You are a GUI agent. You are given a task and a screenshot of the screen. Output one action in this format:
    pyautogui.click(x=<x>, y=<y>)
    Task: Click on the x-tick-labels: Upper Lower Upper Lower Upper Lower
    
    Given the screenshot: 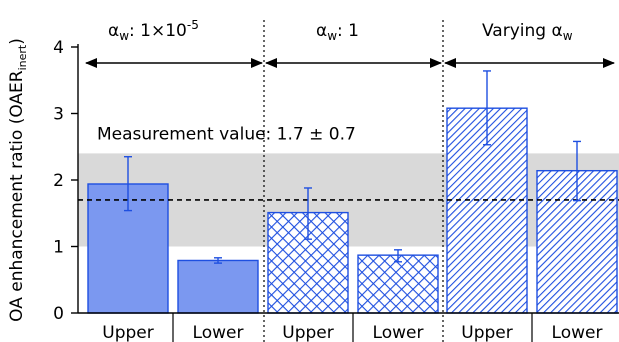 What is the action you would take?
    pyautogui.click(x=352, y=327)
    